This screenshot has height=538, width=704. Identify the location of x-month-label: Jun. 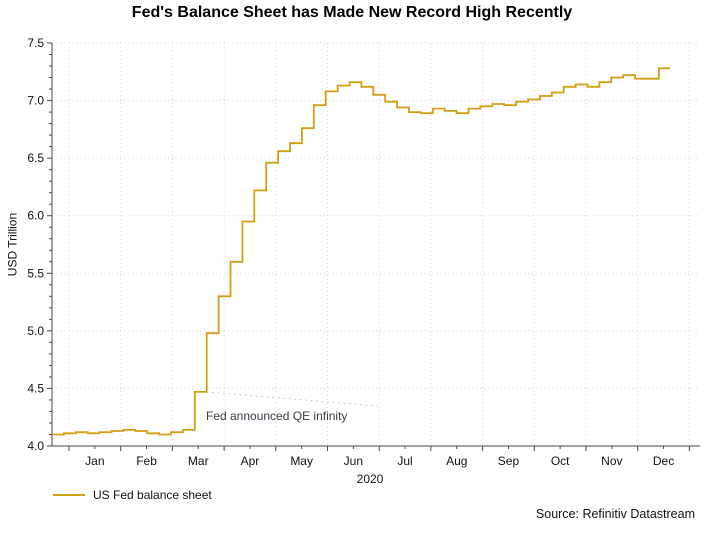
(353, 461).